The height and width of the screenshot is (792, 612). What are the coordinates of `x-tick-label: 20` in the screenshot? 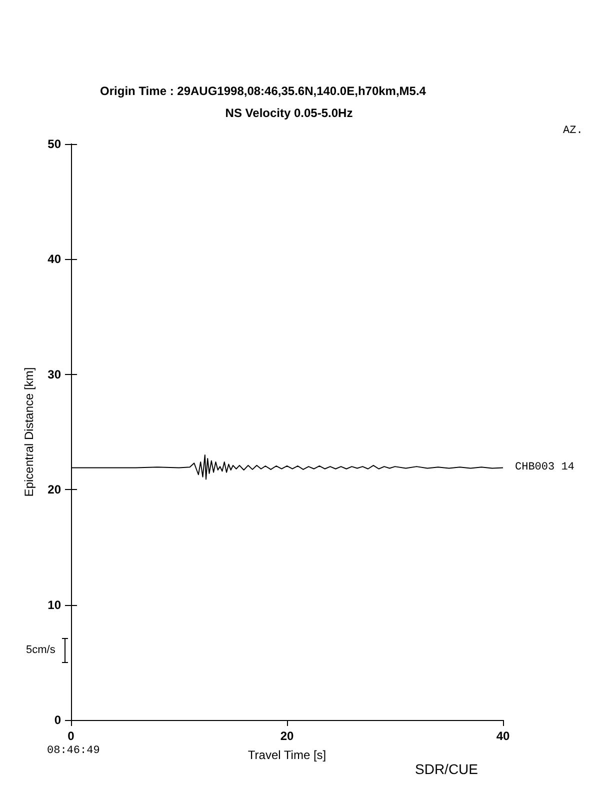 It's located at (287, 736).